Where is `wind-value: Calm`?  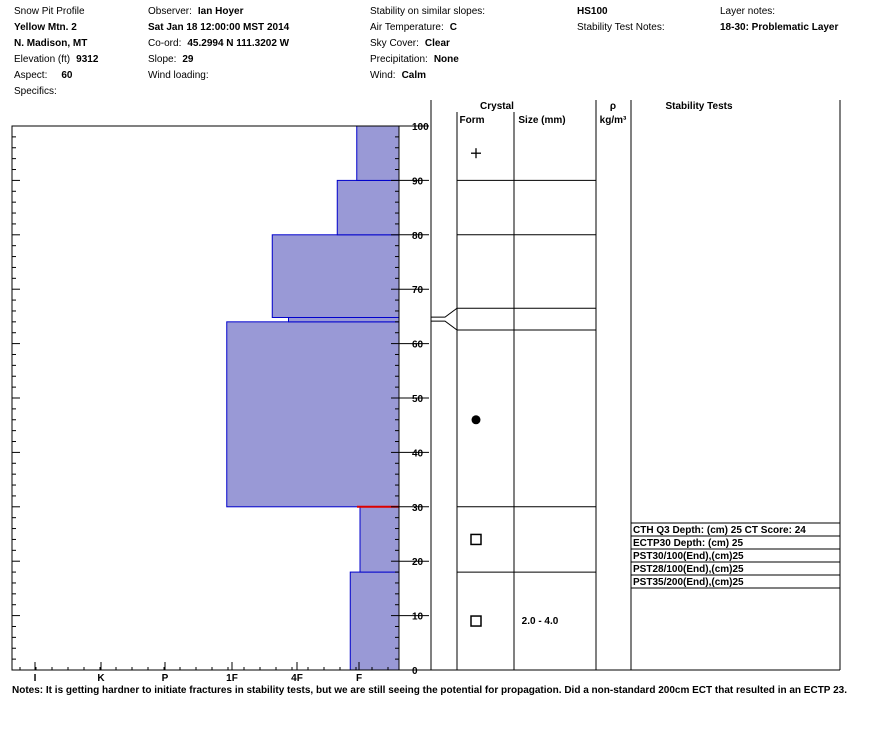
wind-value: Calm is located at coordinates (414, 75).